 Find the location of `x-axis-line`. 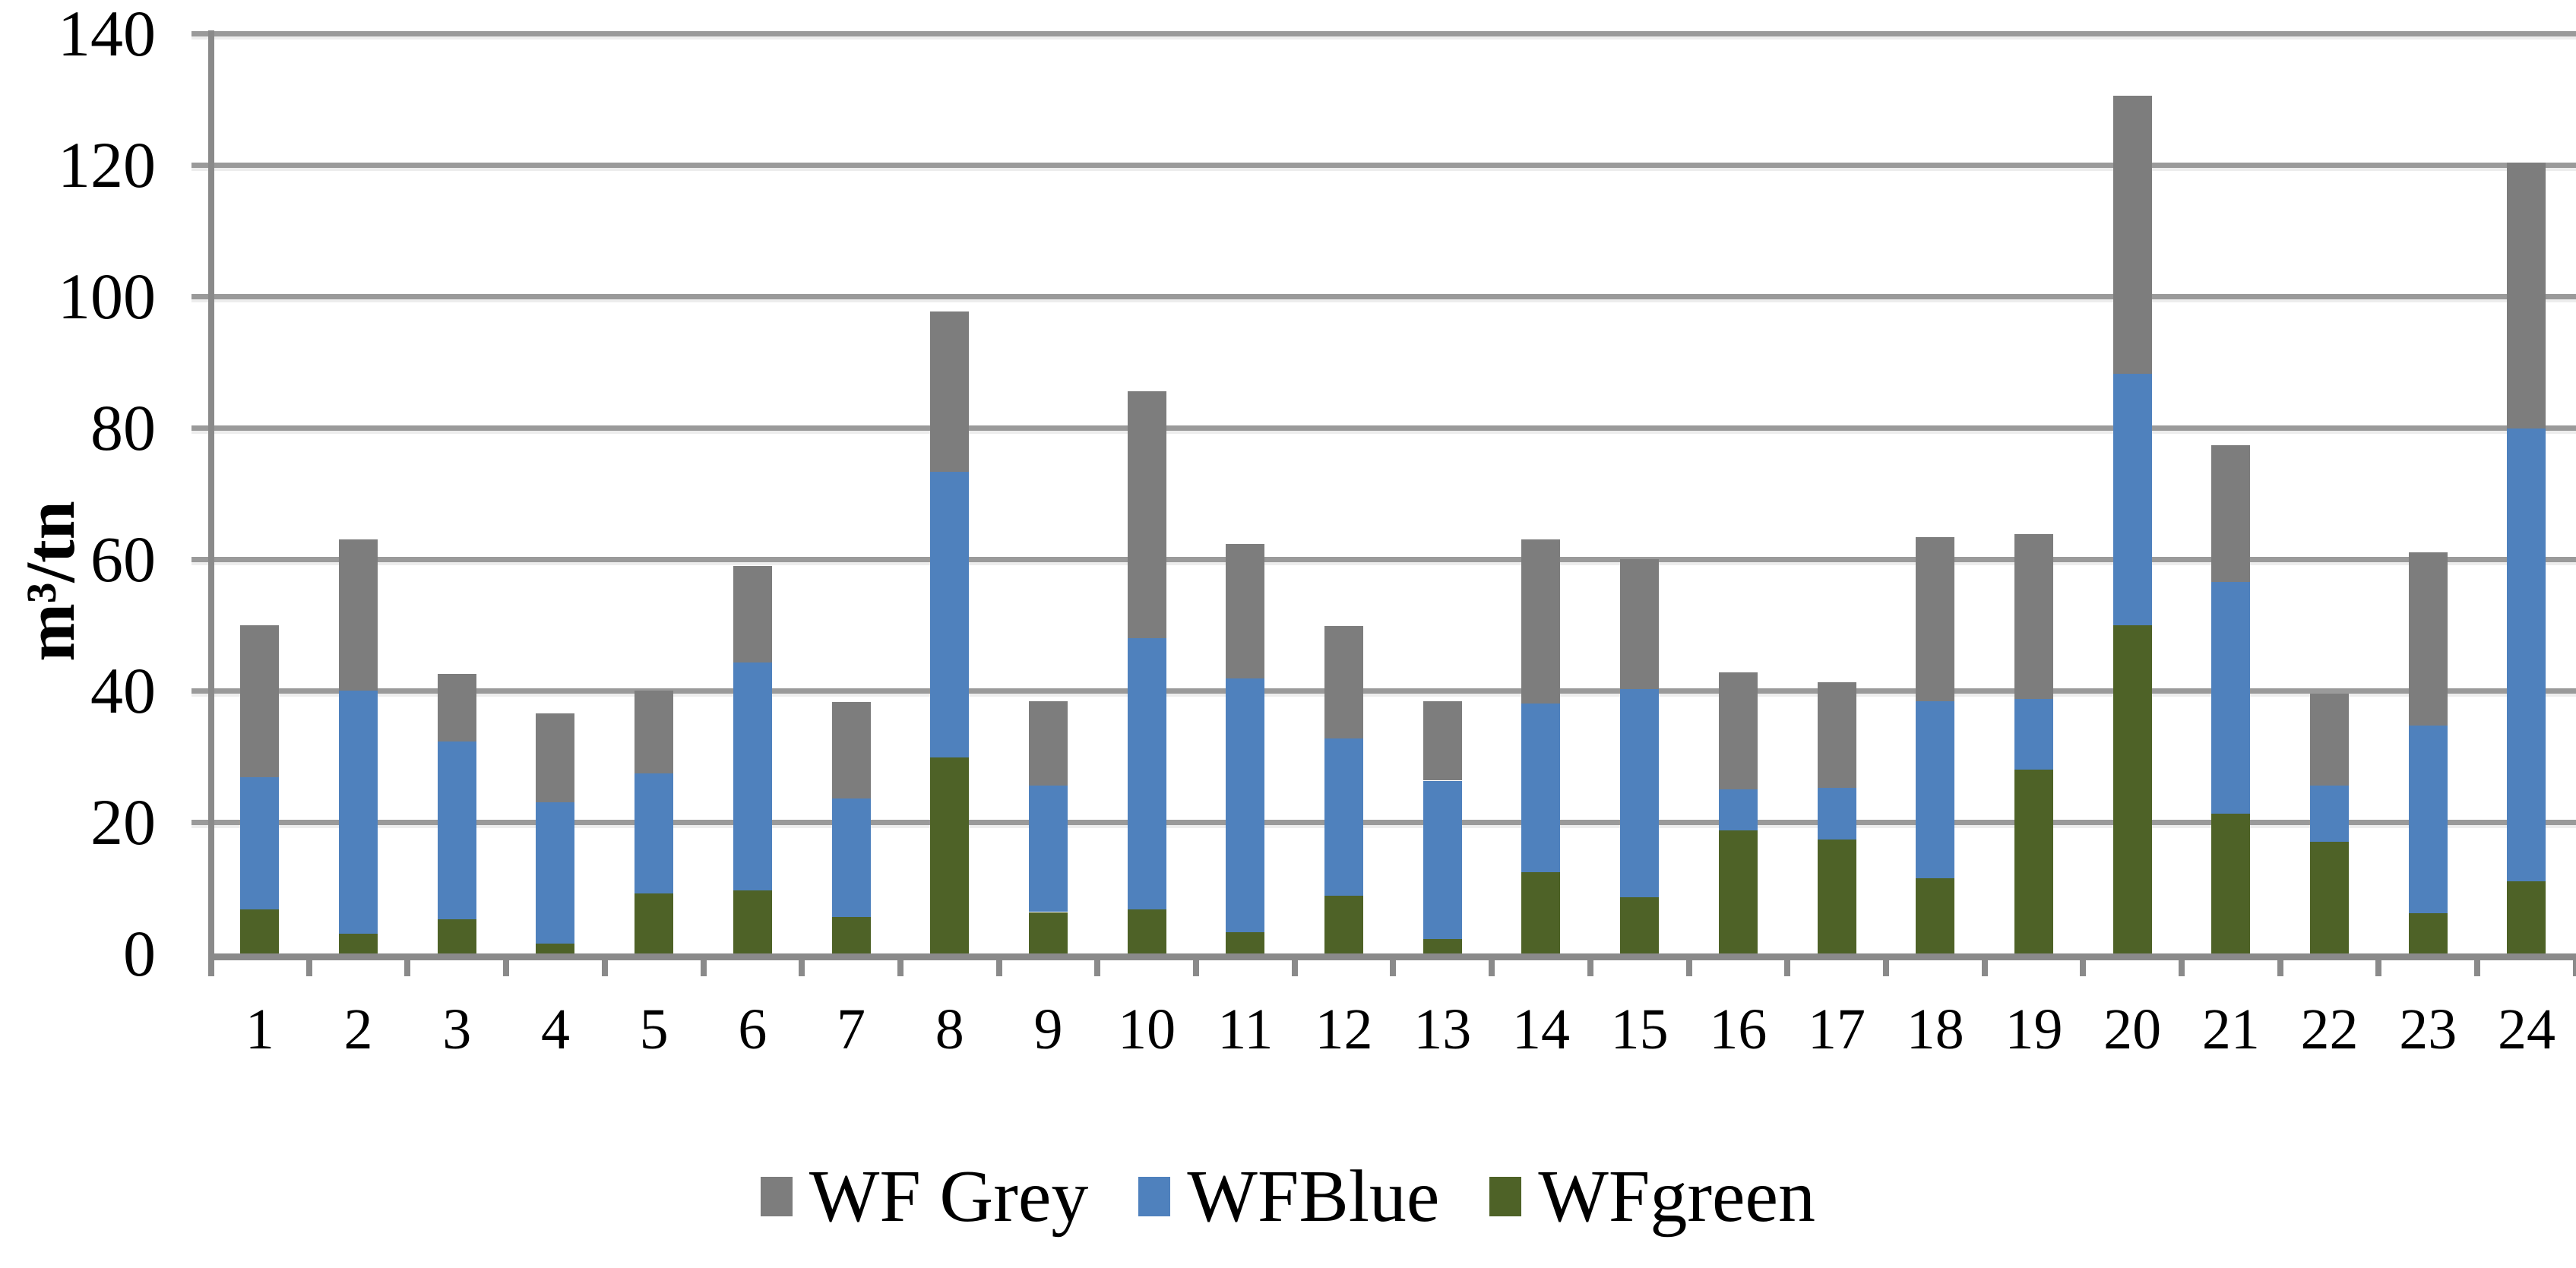

x-axis-line is located at coordinates (1393, 957).